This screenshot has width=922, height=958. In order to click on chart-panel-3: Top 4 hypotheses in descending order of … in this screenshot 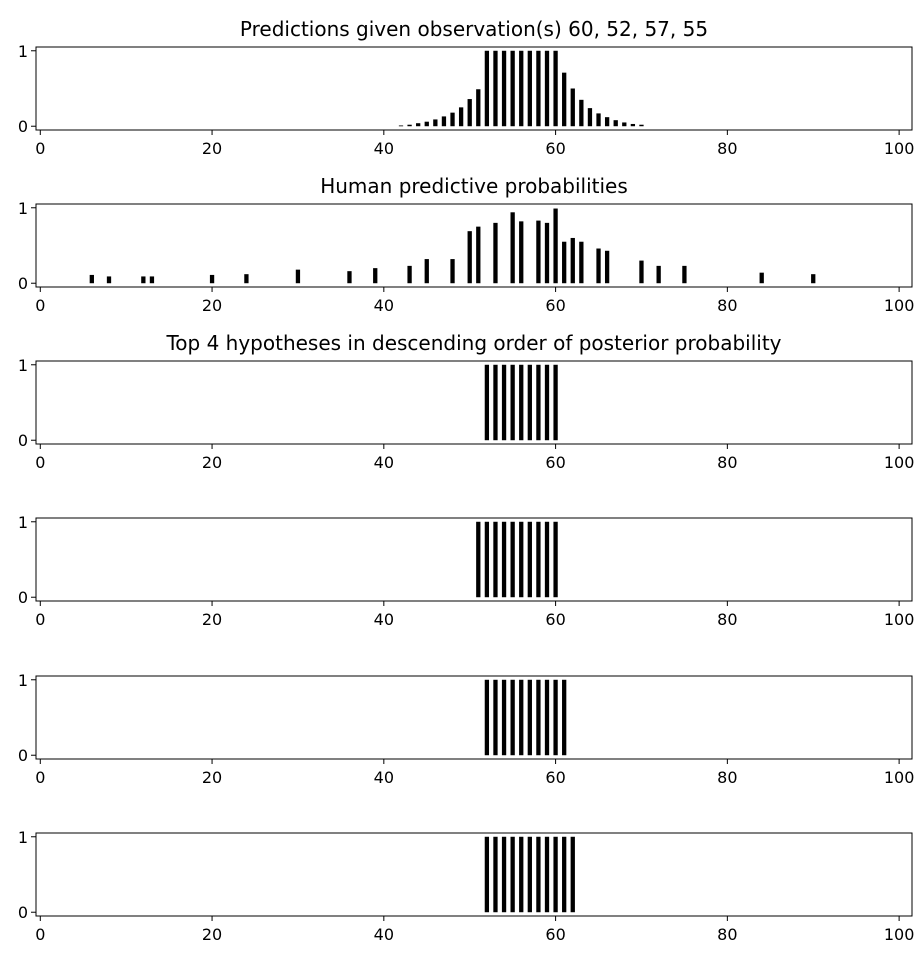, I will do `click(466, 401)`.